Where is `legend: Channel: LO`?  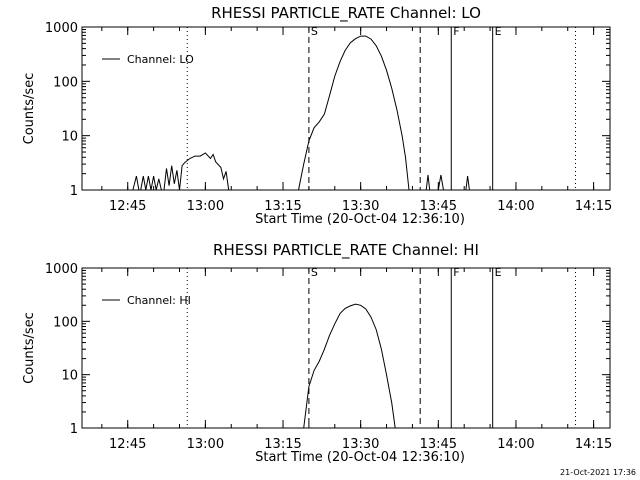
legend: Channel: LO is located at coordinates (148, 59).